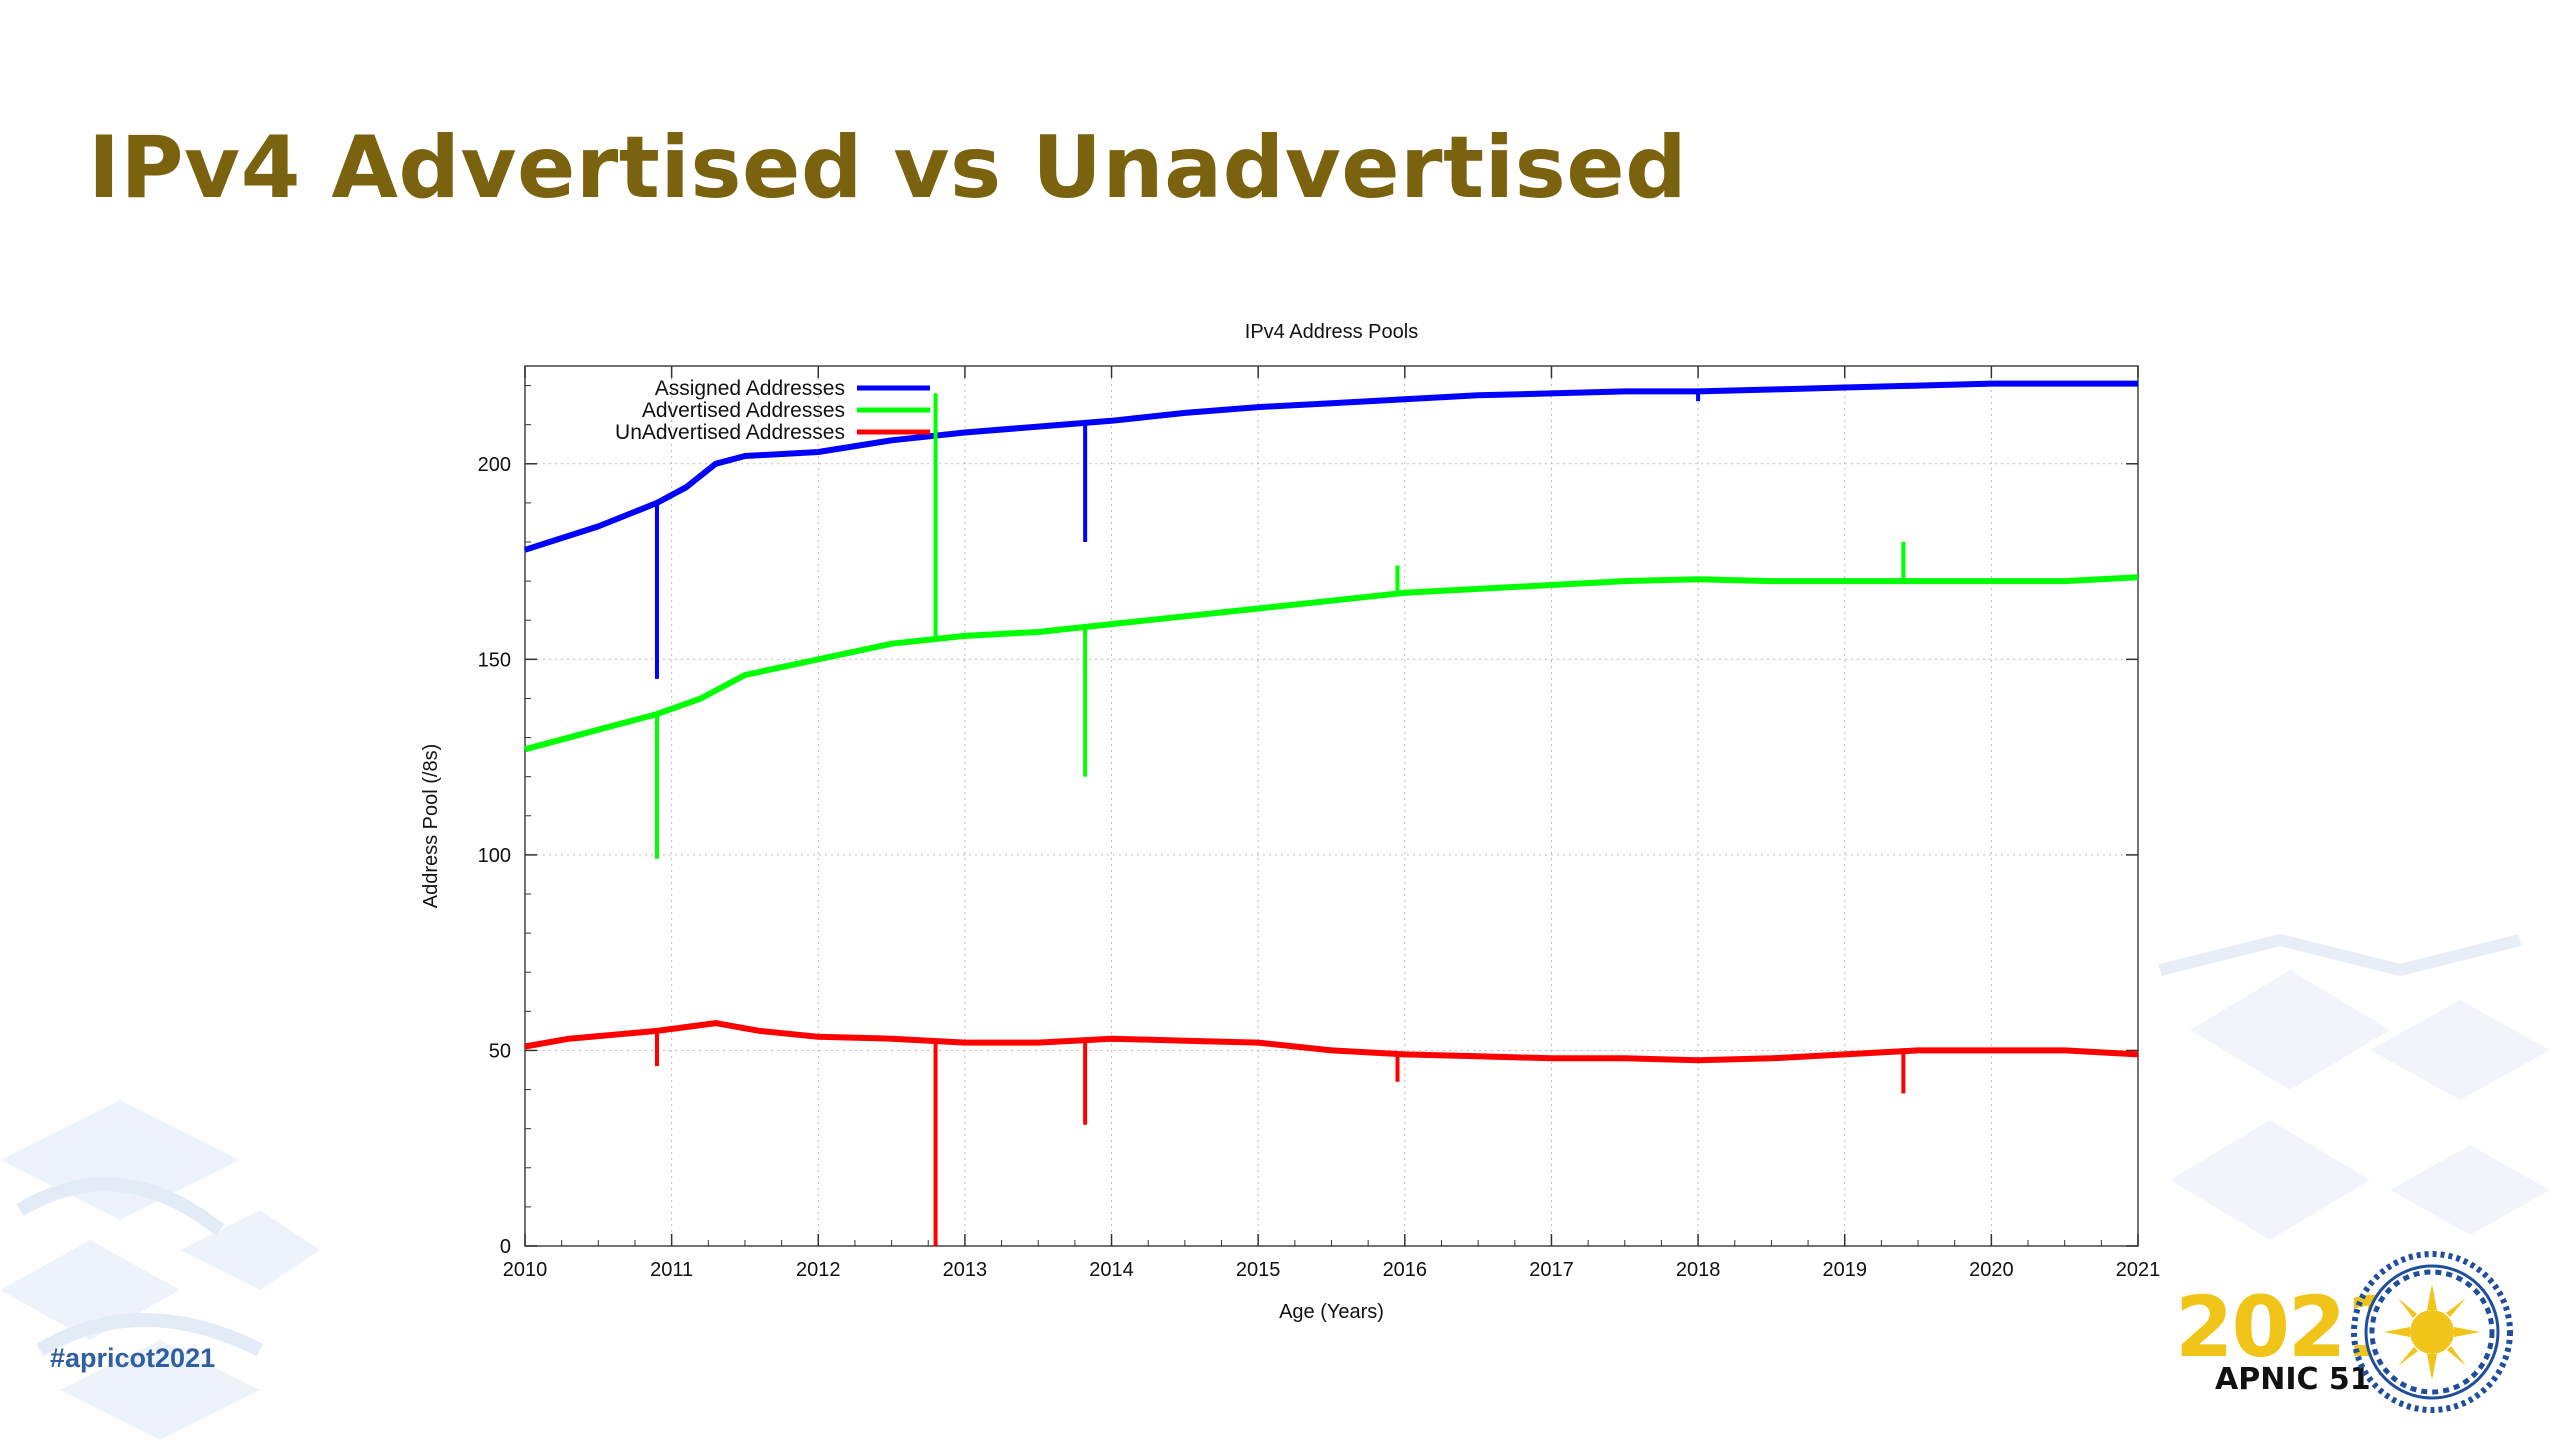 The height and width of the screenshot is (1440, 2560). Describe the element at coordinates (500, 1051) in the screenshot. I see `y-tick-label: 50` at that location.